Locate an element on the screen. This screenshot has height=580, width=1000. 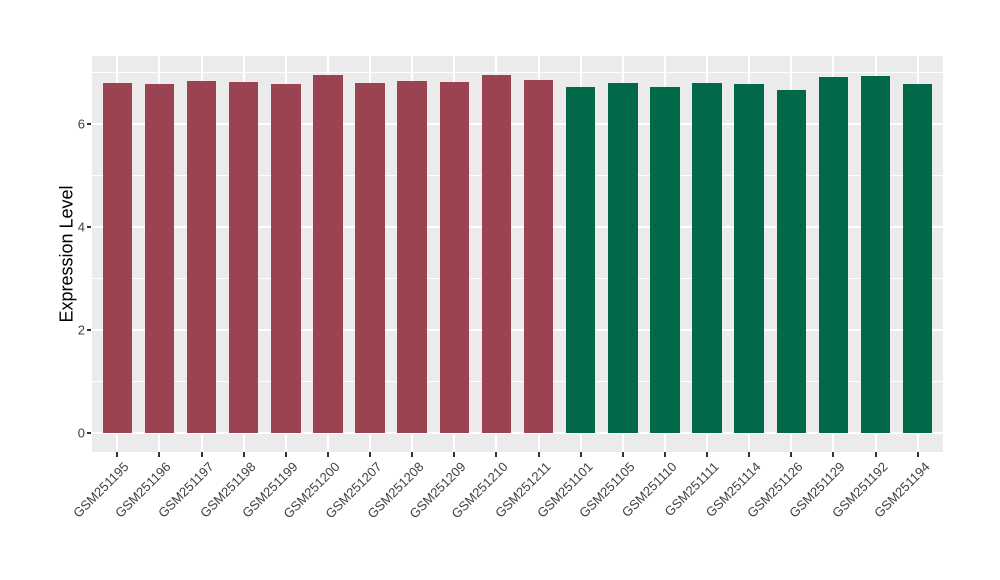
y-axis-title: Expression Level is located at coordinates (66, 254).